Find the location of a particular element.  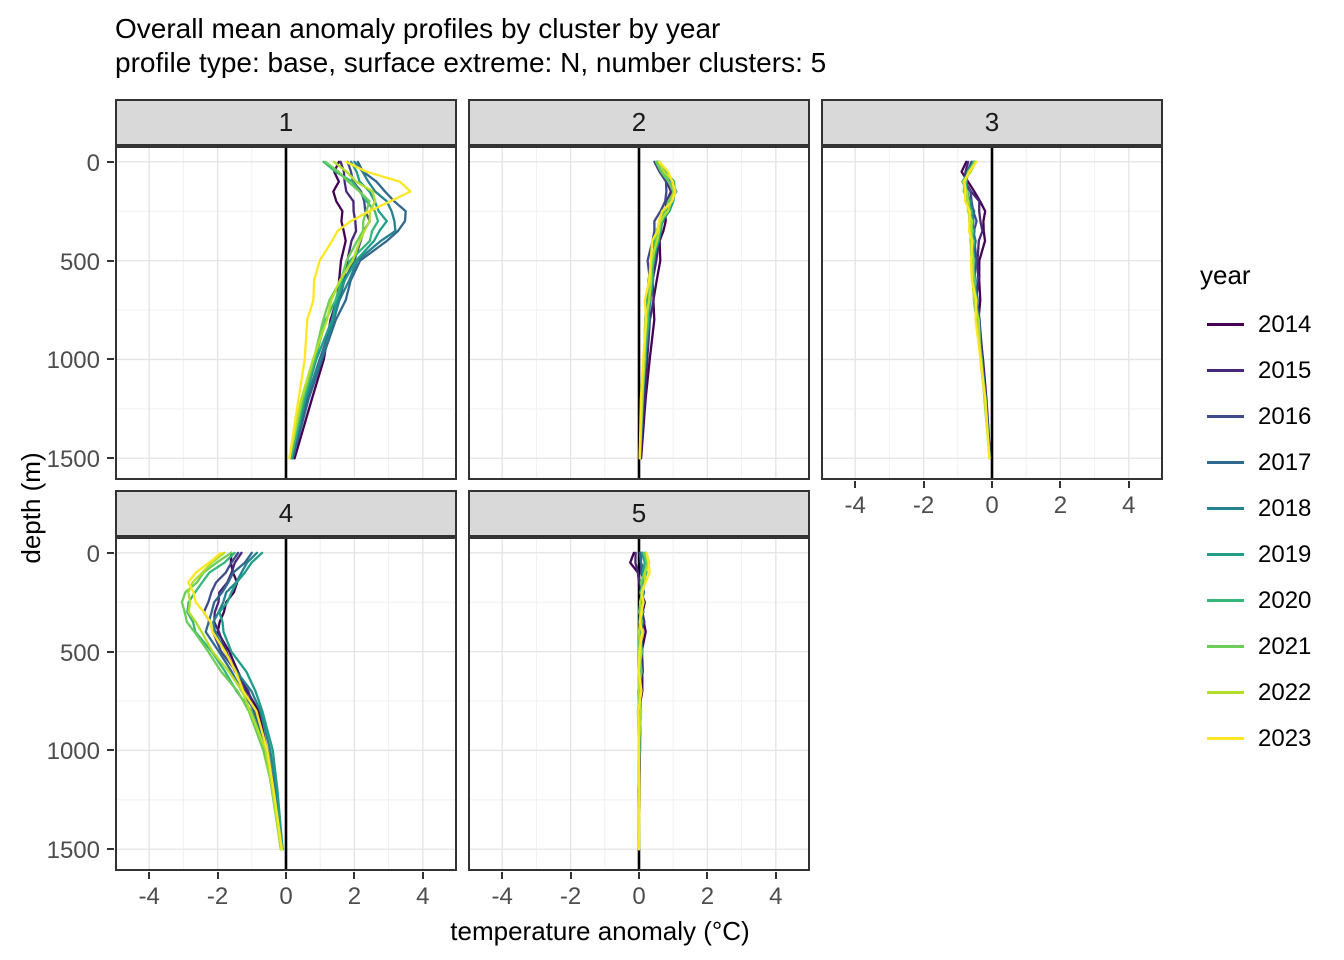

legend-item-label: 2014 is located at coordinates (1285, 324).